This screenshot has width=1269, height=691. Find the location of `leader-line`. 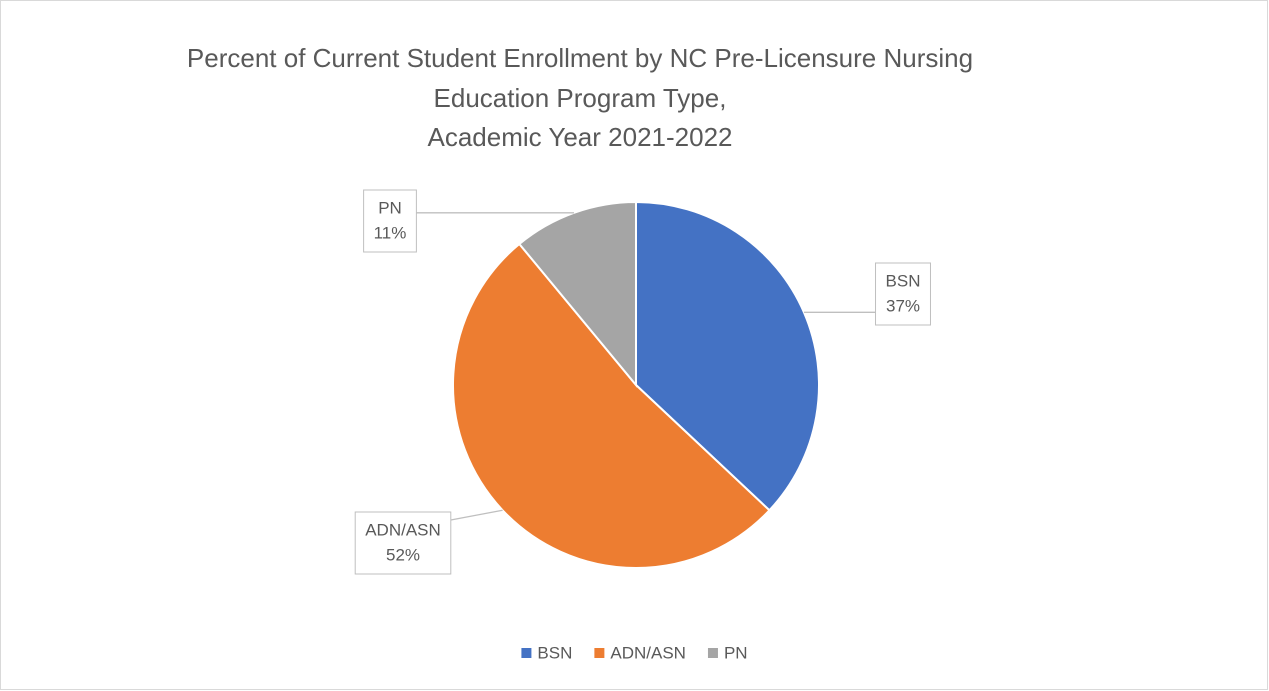

leader-line is located at coordinates (476, 515).